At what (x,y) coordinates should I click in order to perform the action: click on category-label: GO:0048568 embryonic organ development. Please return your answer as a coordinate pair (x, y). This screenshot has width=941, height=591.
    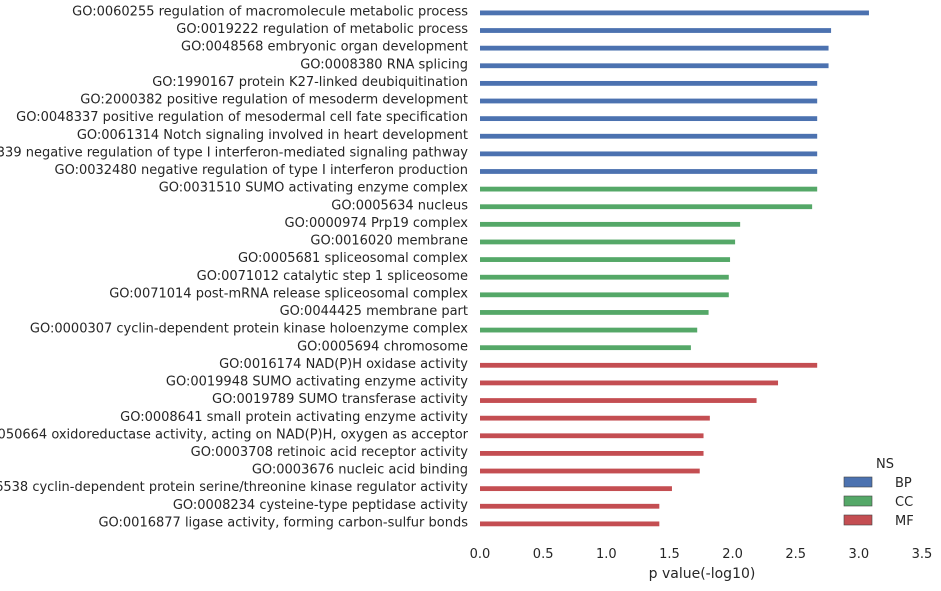
    Looking at the image, I should click on (324, 47).